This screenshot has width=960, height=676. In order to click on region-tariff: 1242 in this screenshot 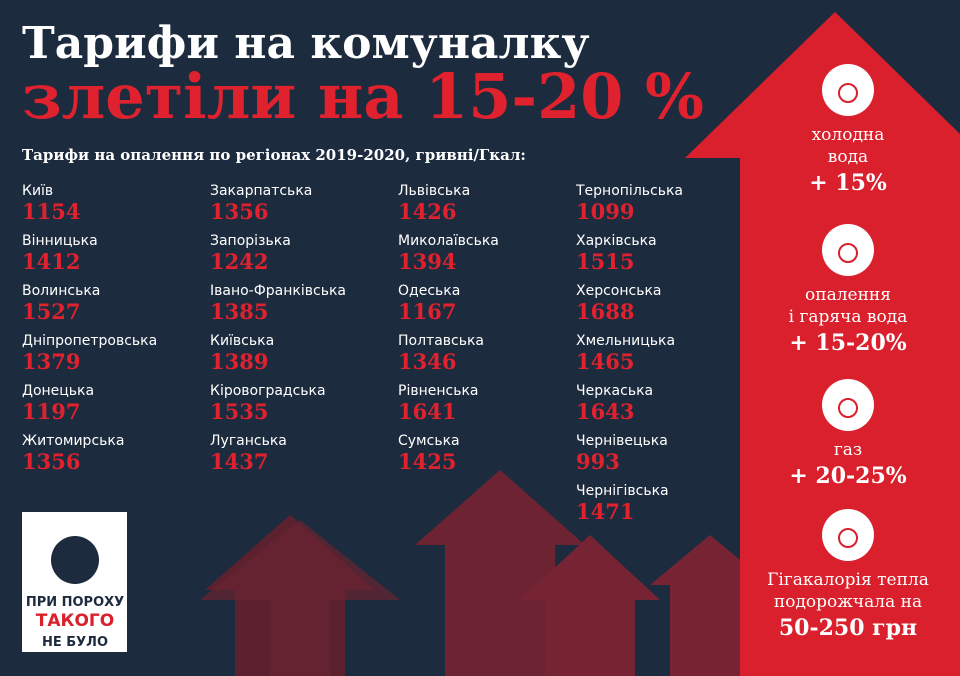, I will do `click(239, 261)`.